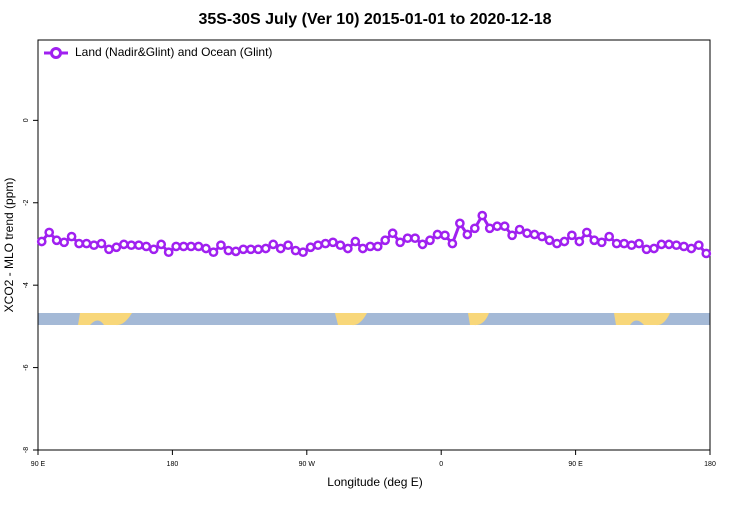 The image size is (750, 505). Describe the element at coordinates (9, 245) in the screenshot. I see `y-axis-label: XCO2 - MLO trend (ppm)` at that location.